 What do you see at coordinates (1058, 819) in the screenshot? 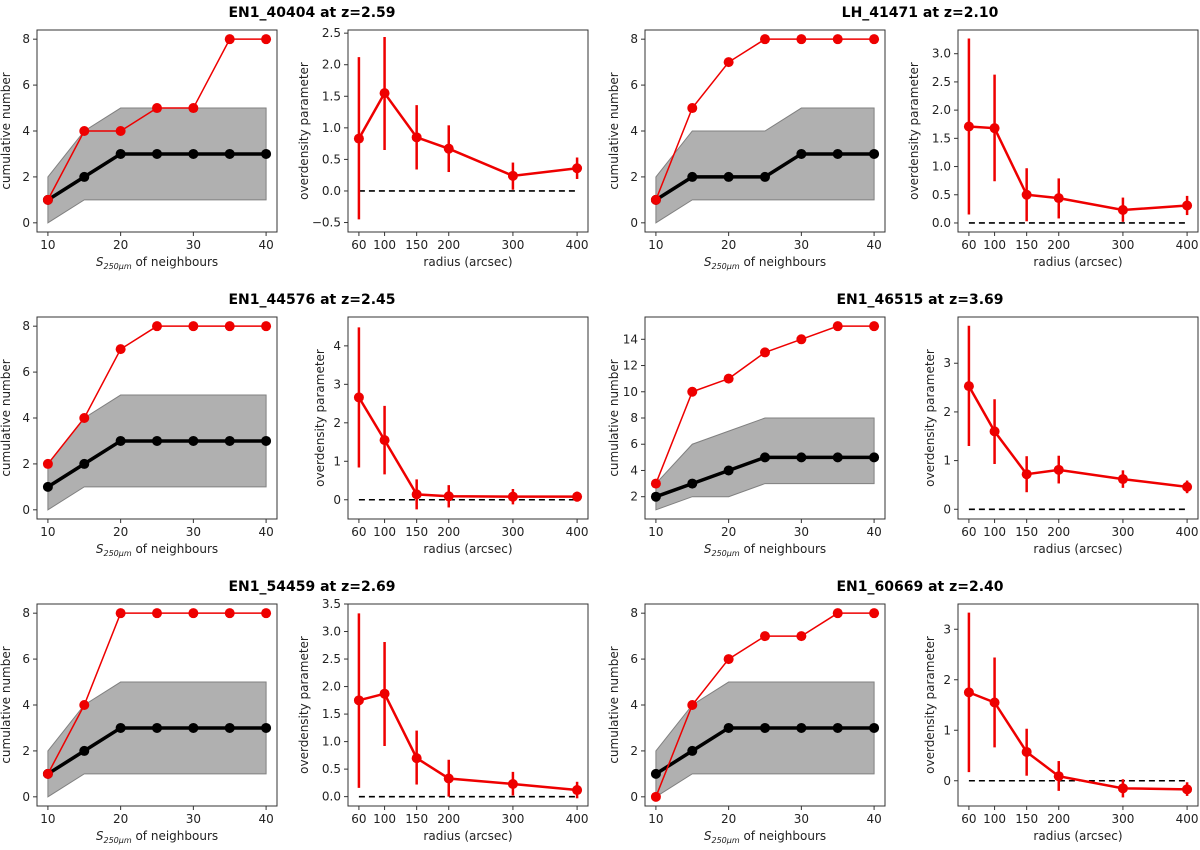
I see `x-tick-label: 200` at bounding box center [1058, 819].